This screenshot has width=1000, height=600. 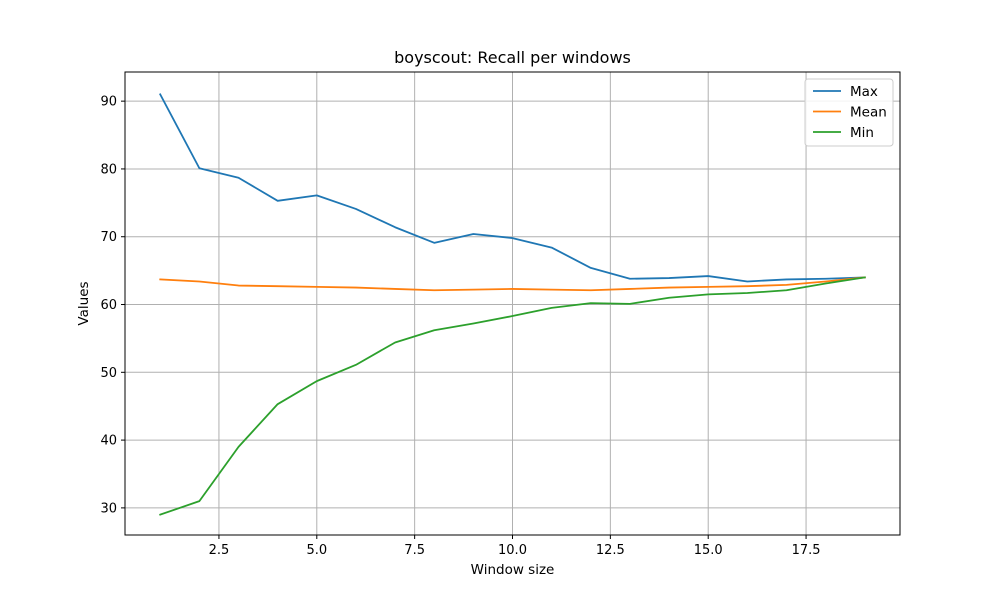 What do you see at coordinates (513, 570) in the screenshot?
I see `x-axis-label: Window size` at bounding box center [513, 570].